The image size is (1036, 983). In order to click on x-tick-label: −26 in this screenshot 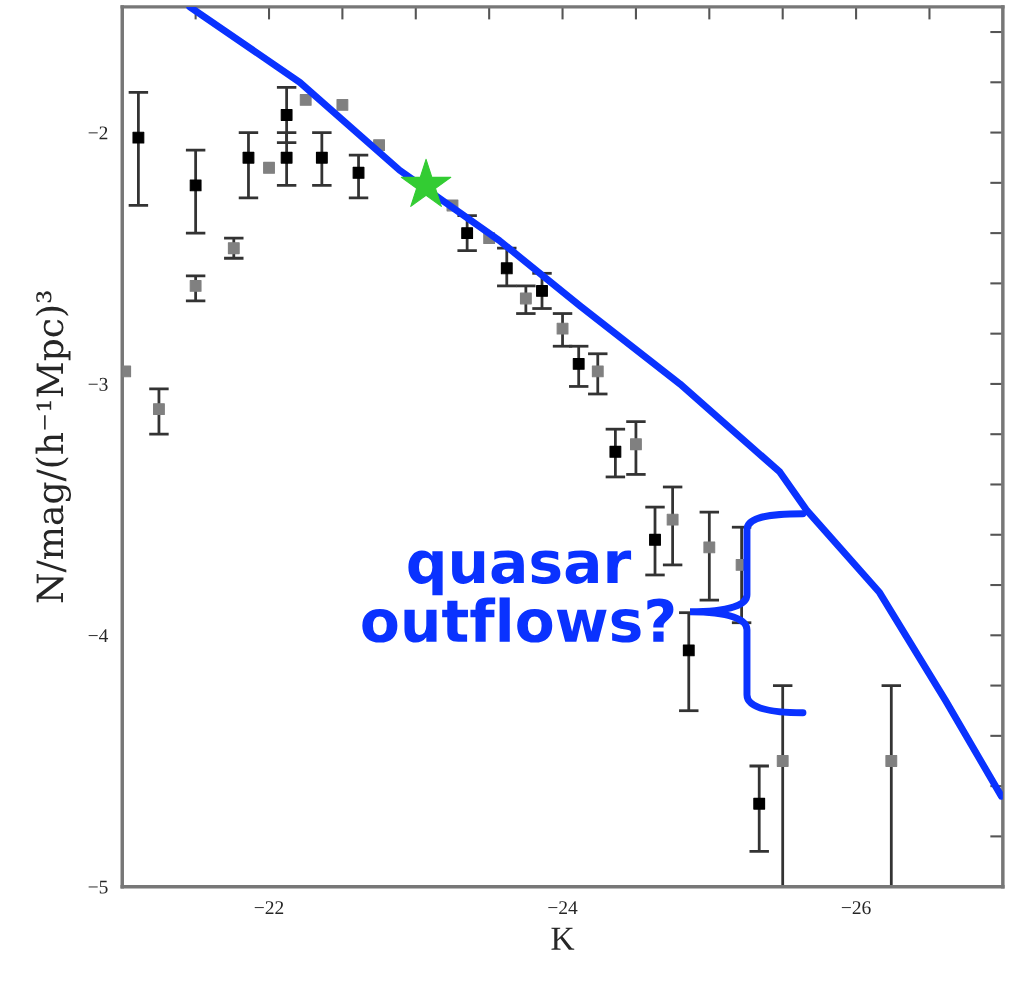, I will do `click(856, 908)`.